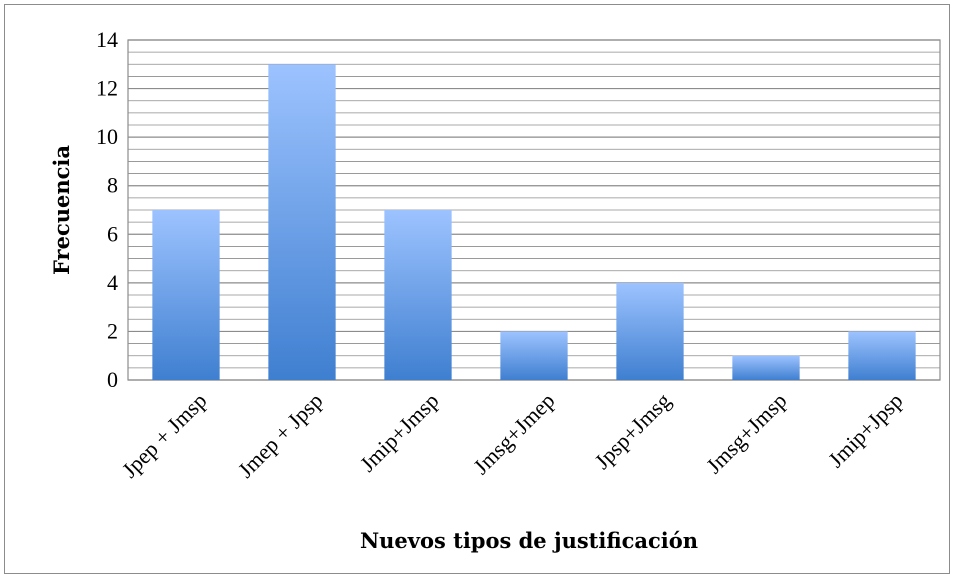 The image size is (956, 579). I want to click on x-tick-label: Jmep + Jpsp, so click(280, 435).